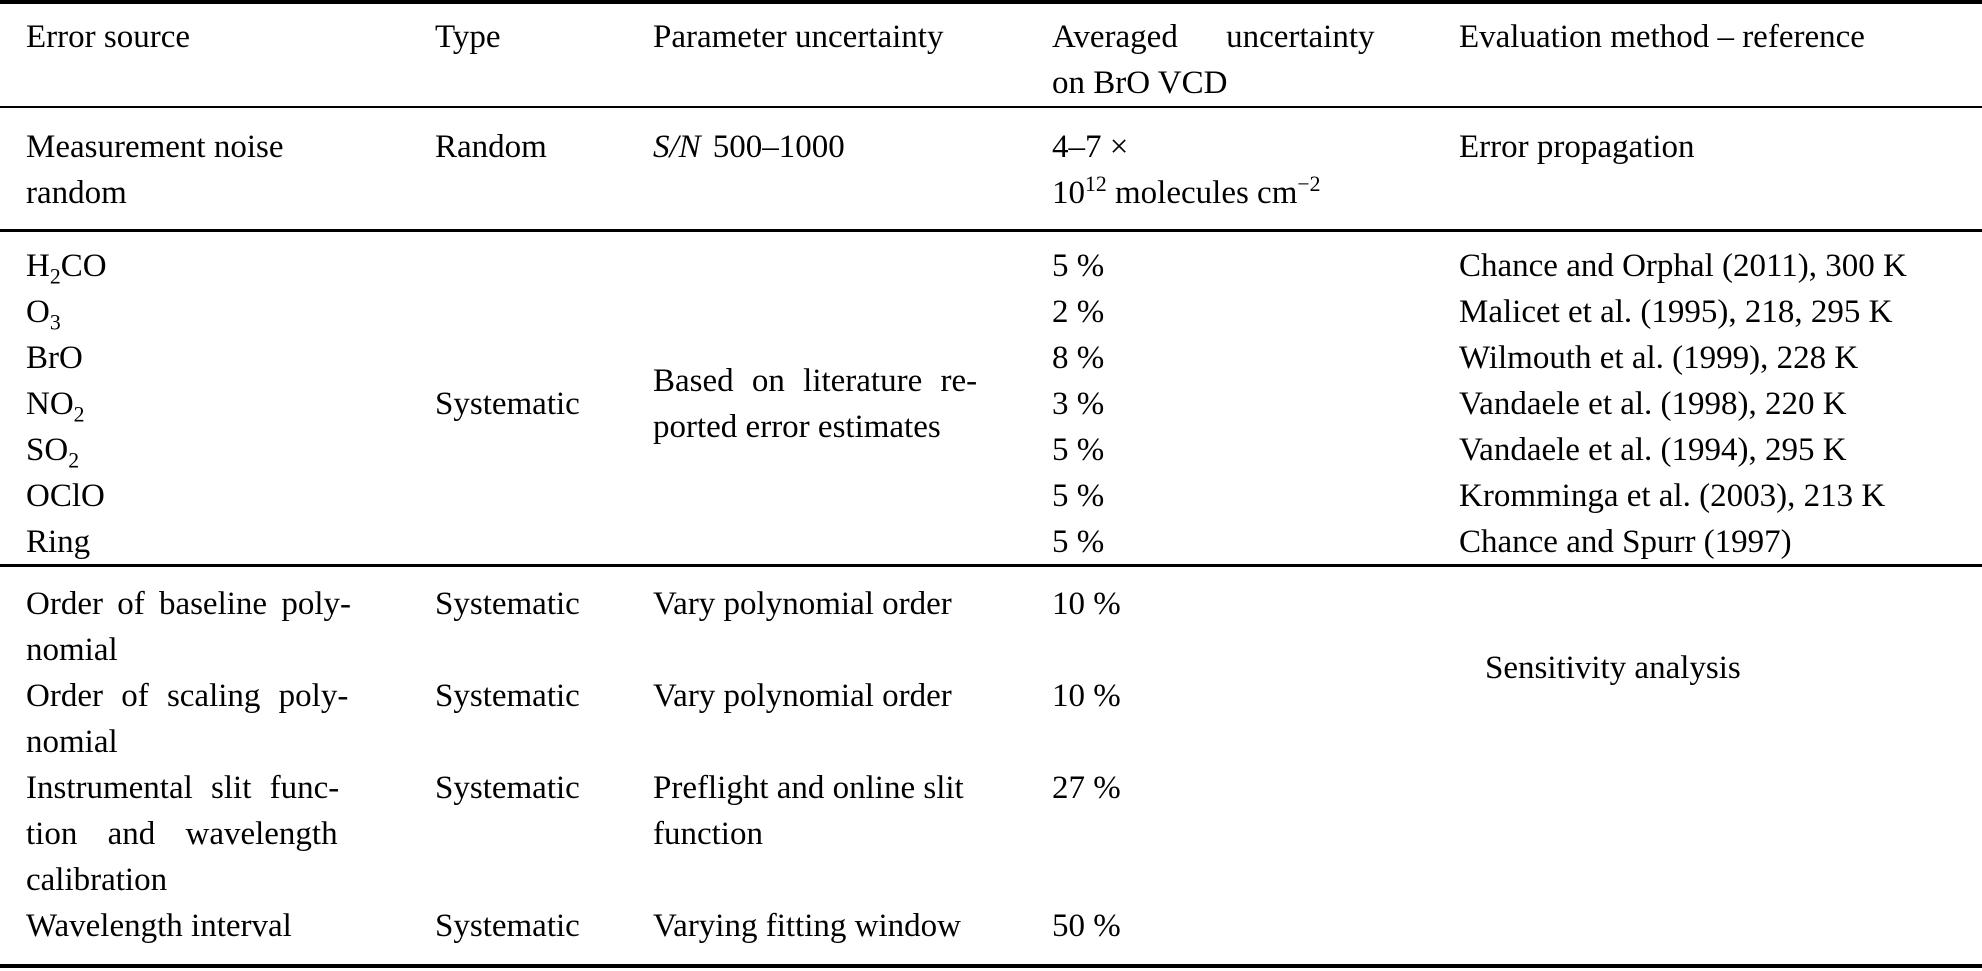 The height and width of the screenshot is (971, 1982). Describe the element at coordinates (1625, 542) in the screenshot. I see `reference-entry: Chance and Spurr (1997)` at that location.